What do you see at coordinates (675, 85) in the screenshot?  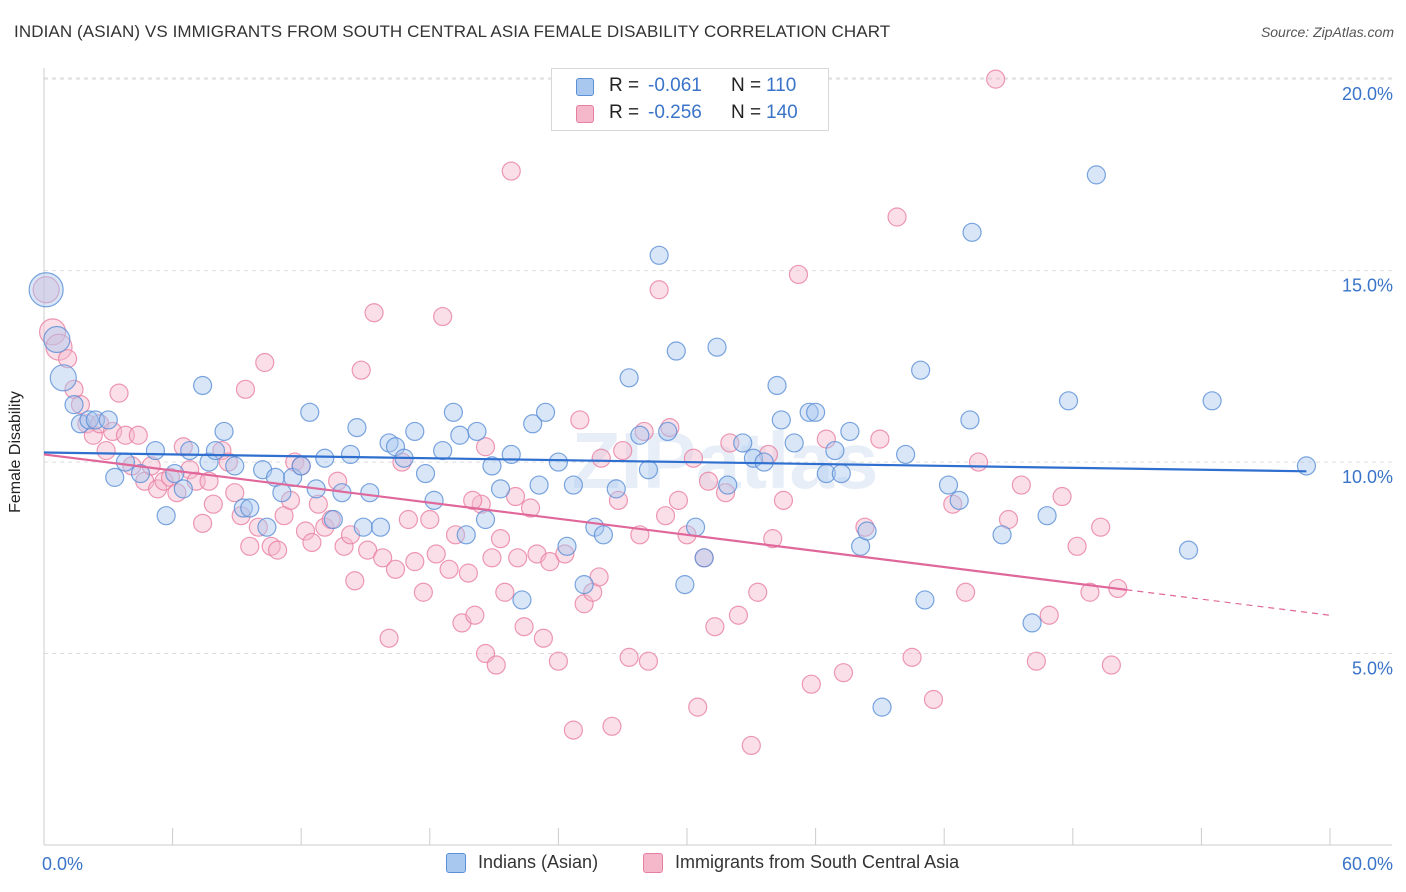 I see `r-value: -0.061` at bounding box center [675, 85].